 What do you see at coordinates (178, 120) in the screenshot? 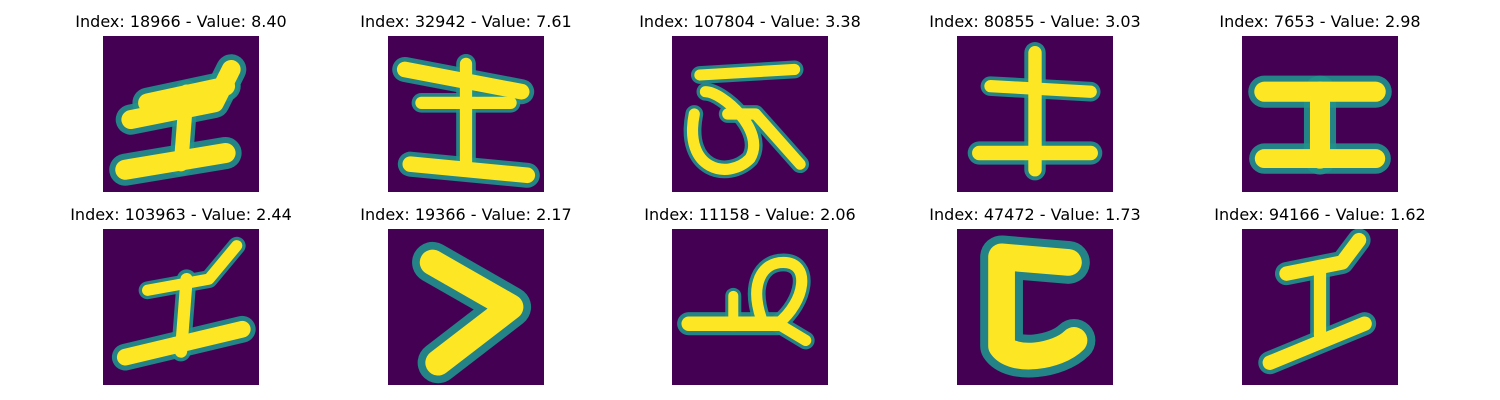
I see `glyph-ko-i` at bounding box center [178, 120].